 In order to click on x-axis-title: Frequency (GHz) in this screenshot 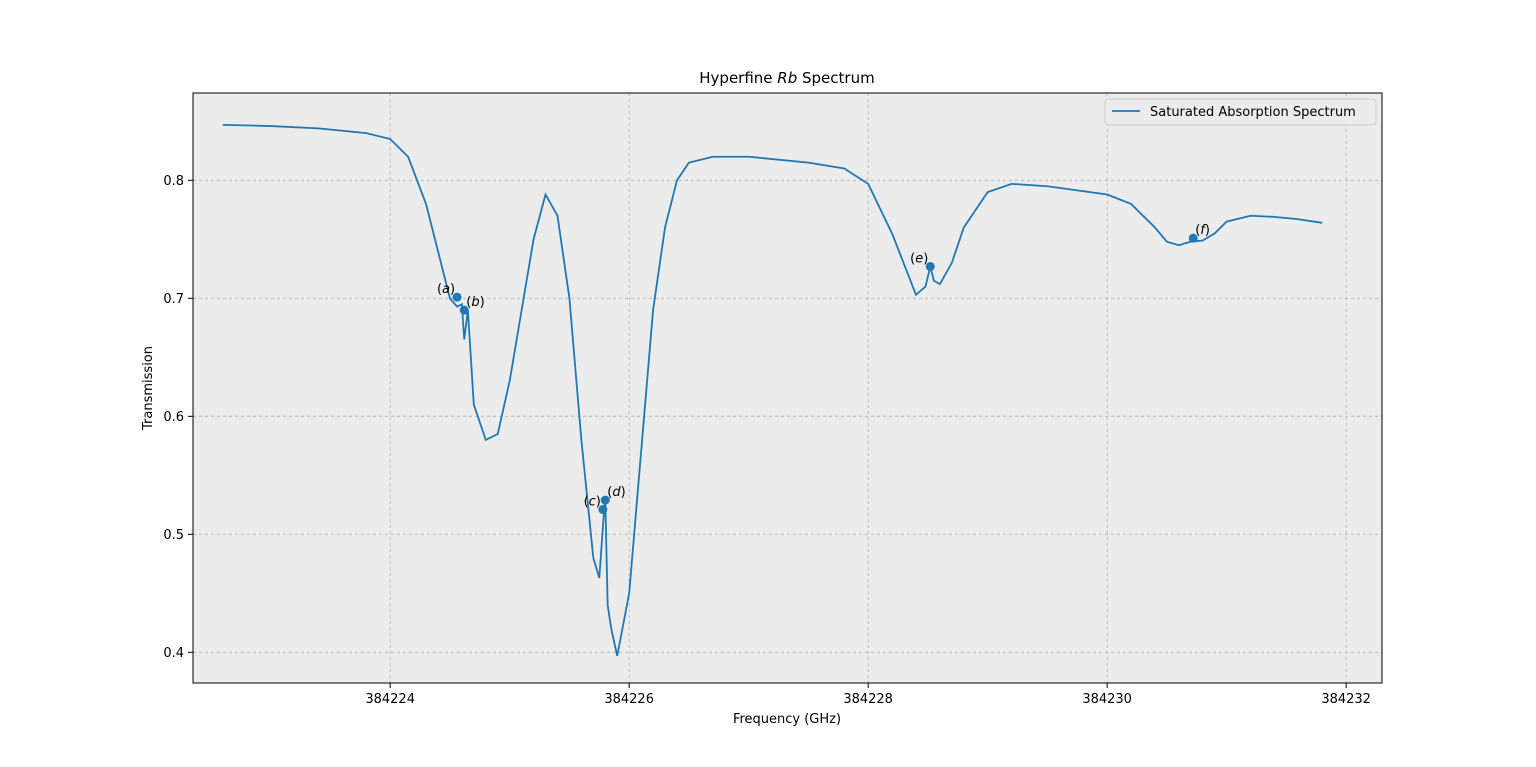, I will do `click(787, 719)`.